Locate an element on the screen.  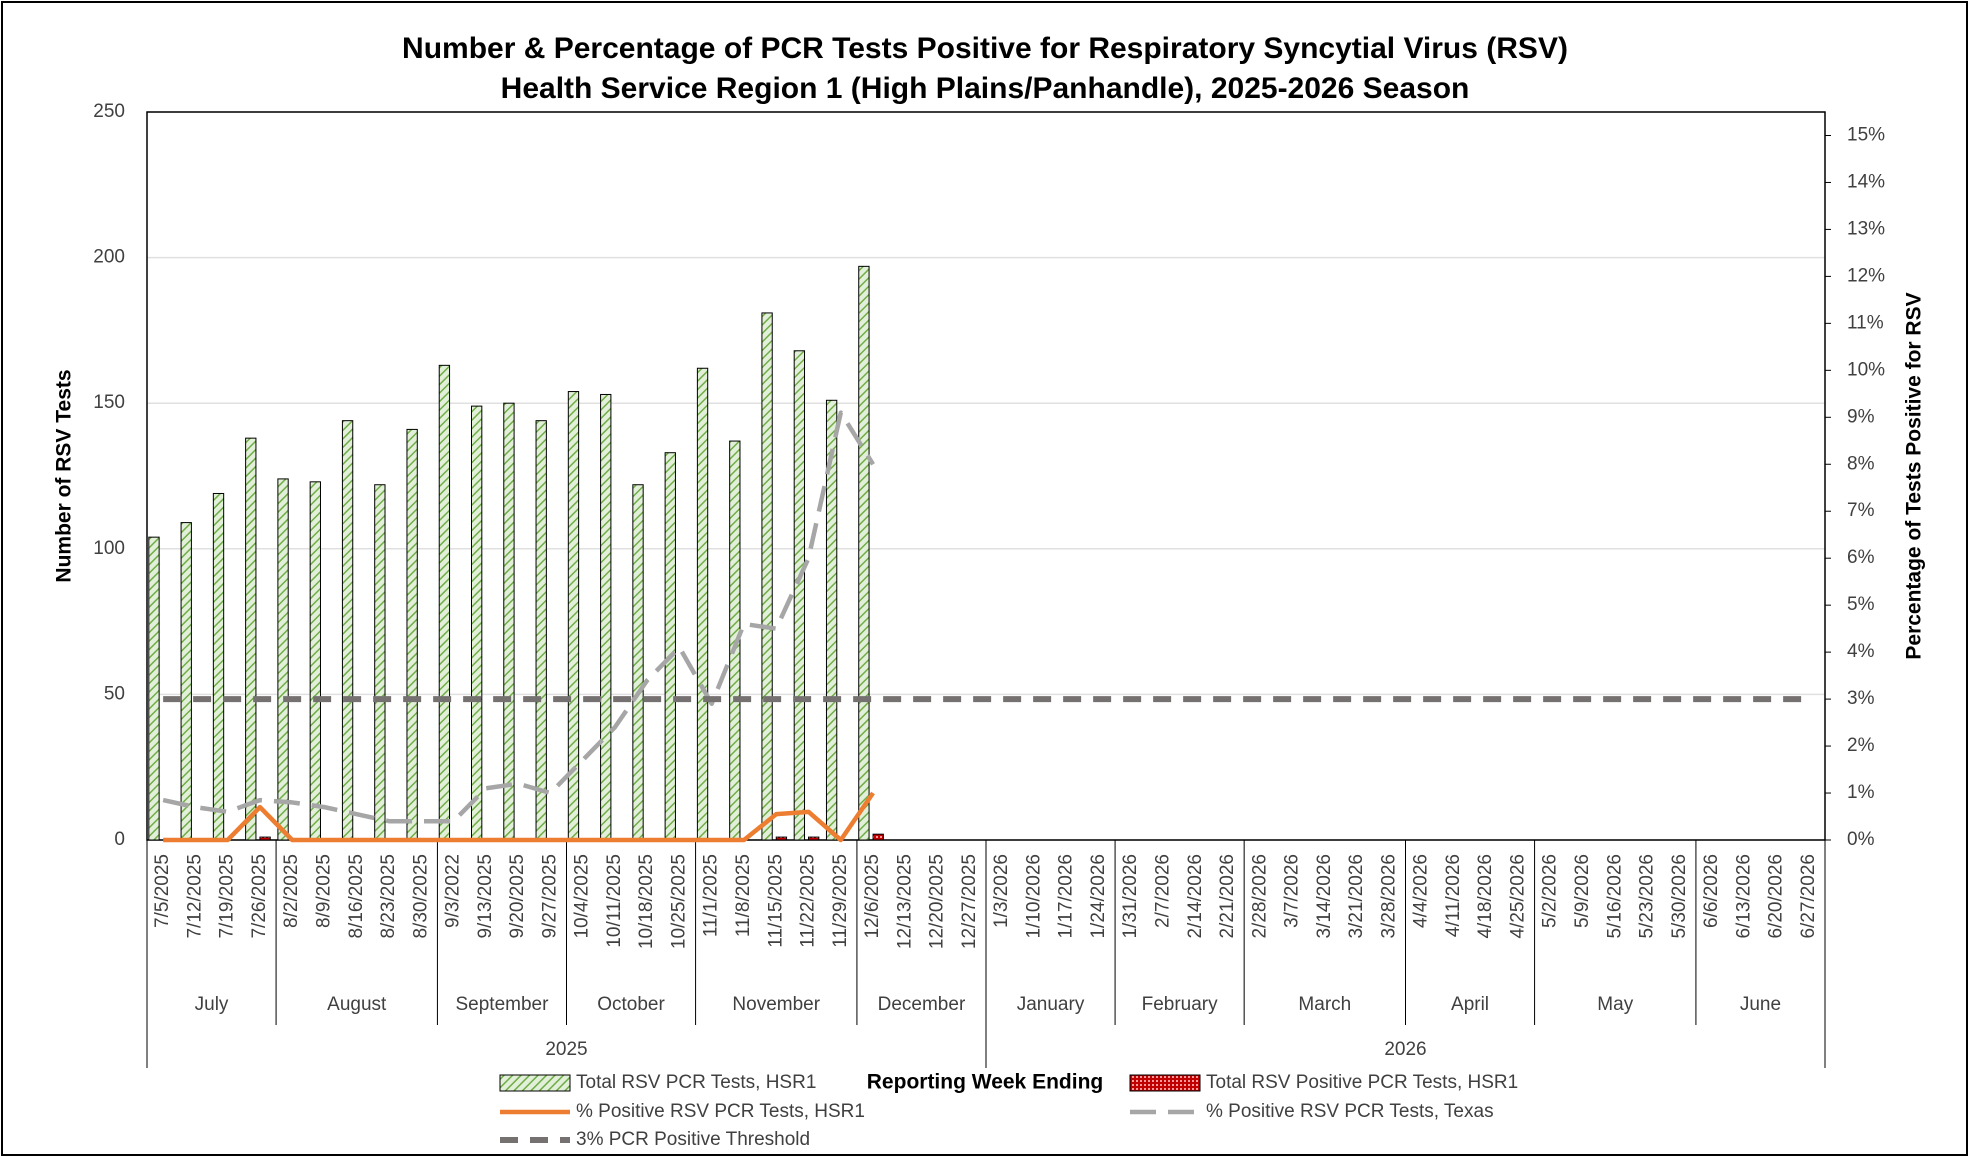
x-tick-label: 1/17/2026 is located at coordinates (1066, 896).